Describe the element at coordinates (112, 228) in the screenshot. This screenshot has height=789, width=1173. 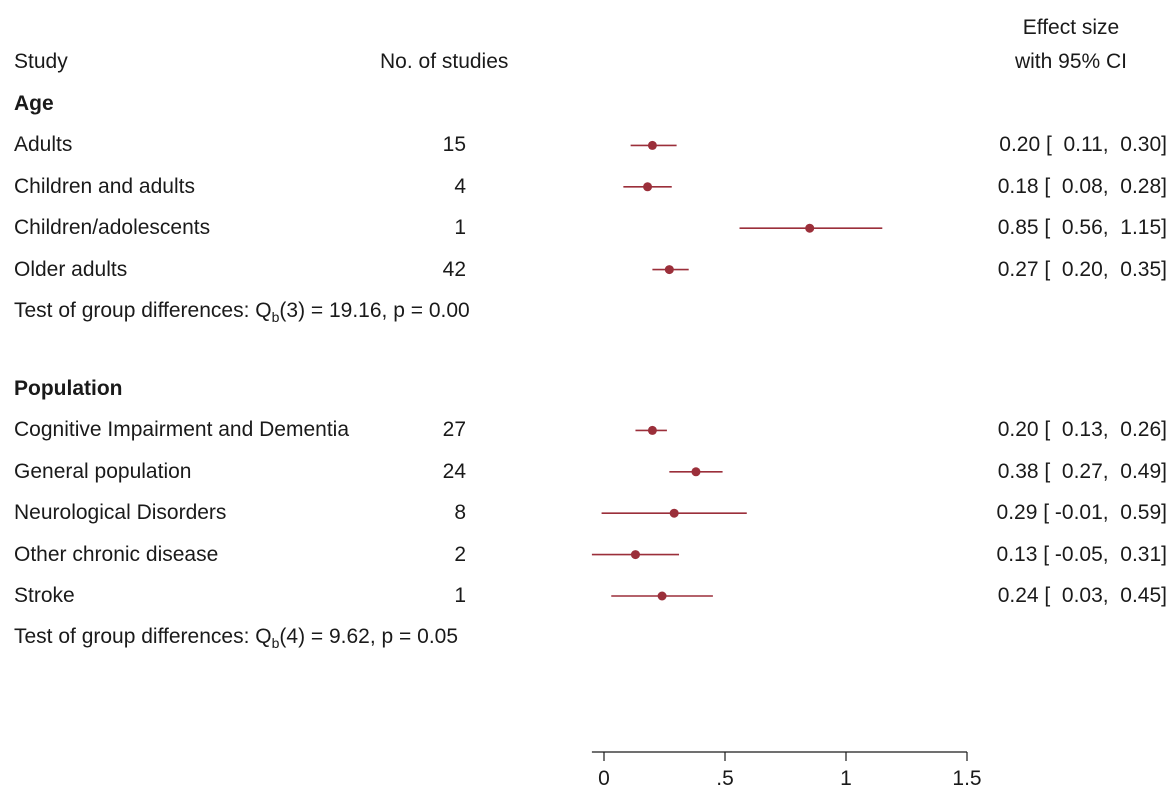
I see `row-label: Children/adolescents` at that location.